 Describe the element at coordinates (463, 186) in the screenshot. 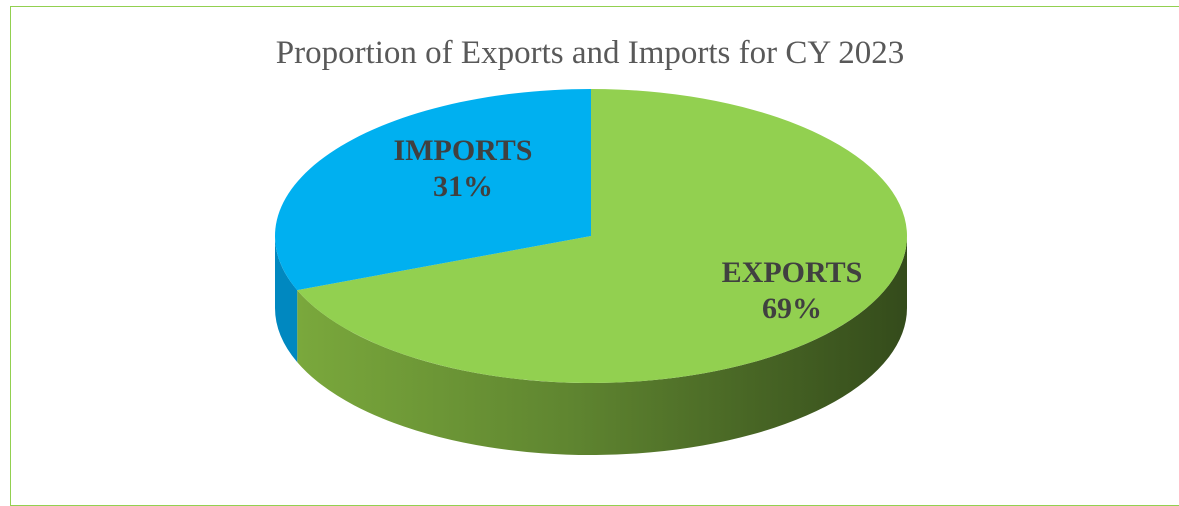

I see `data-label-imports-value: 31%` at that location.